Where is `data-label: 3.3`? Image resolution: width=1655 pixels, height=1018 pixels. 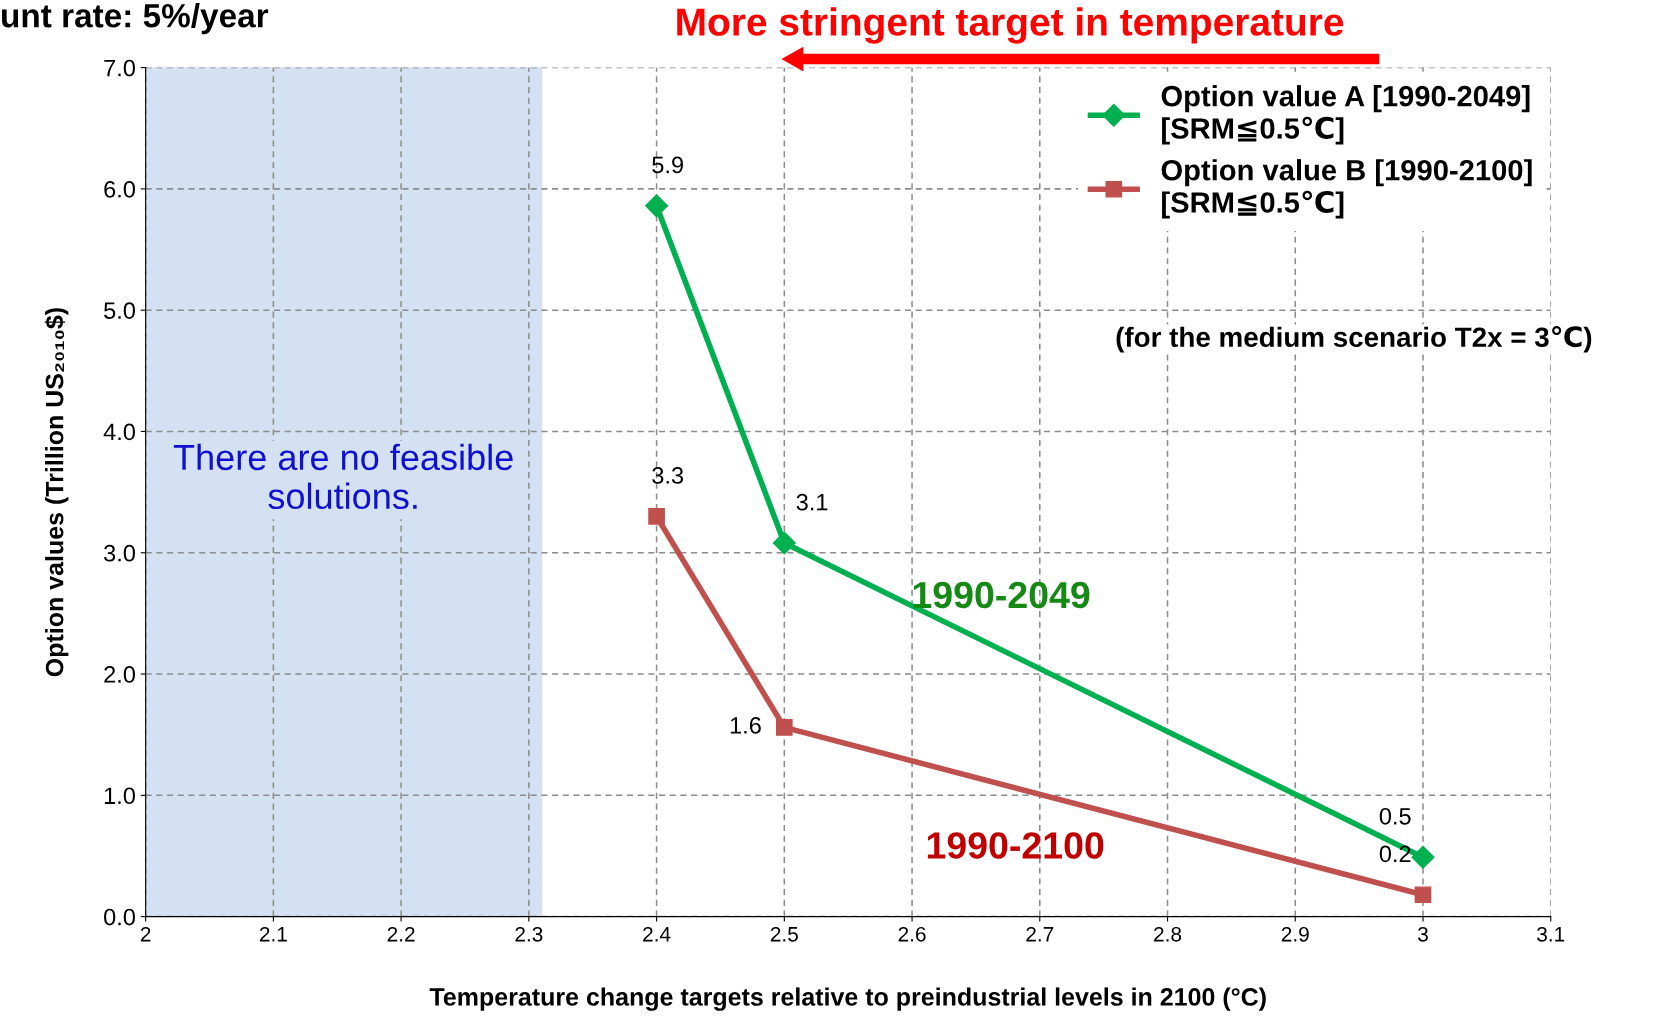
data-label: 3.3 is located at coordinates (668, 475).